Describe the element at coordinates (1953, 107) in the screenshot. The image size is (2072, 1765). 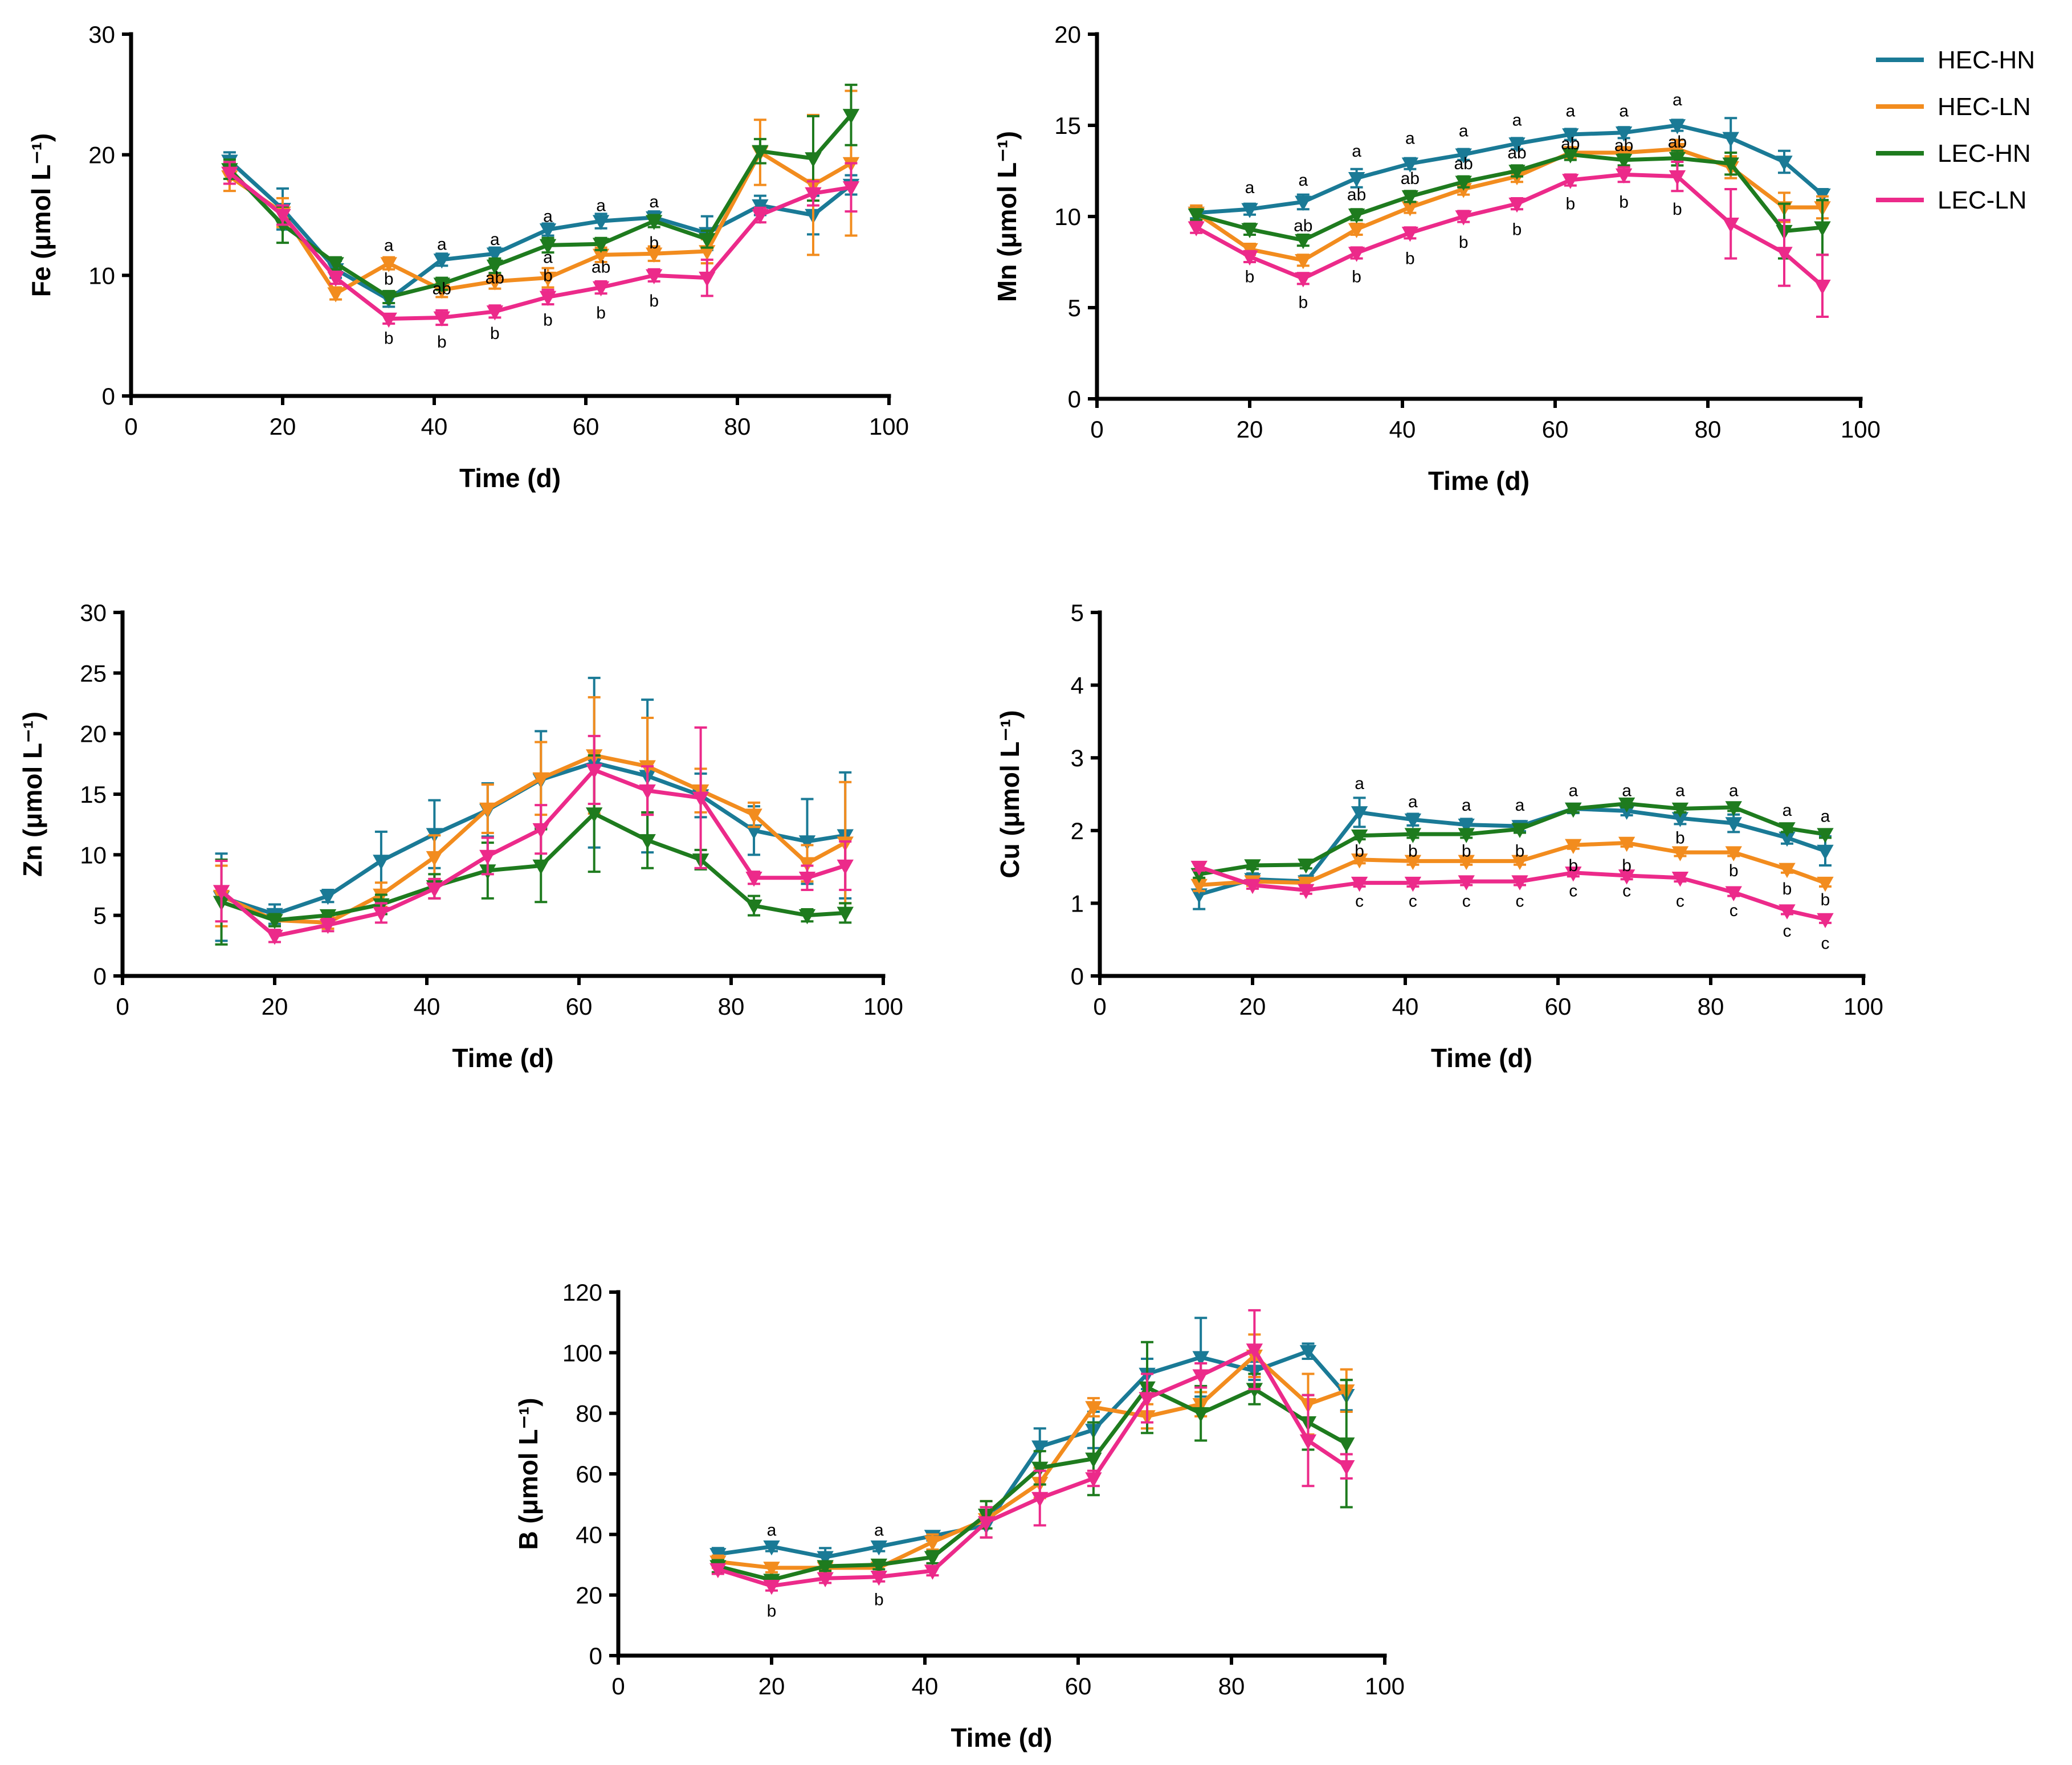
I see `legend-item-hec-ln: HEC-LN` at that location.